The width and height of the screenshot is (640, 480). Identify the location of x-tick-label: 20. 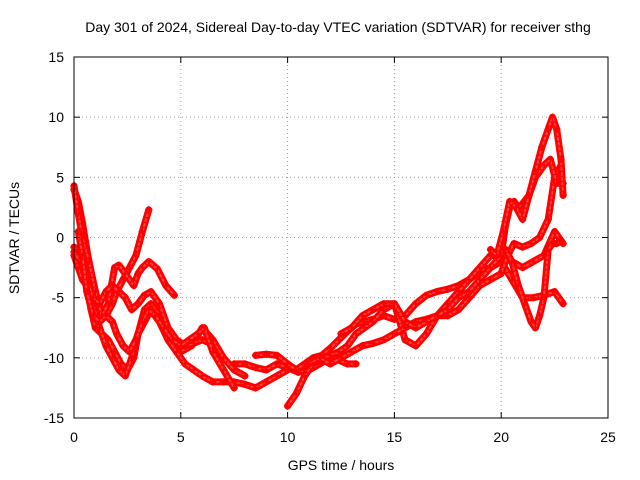
(501, 437).